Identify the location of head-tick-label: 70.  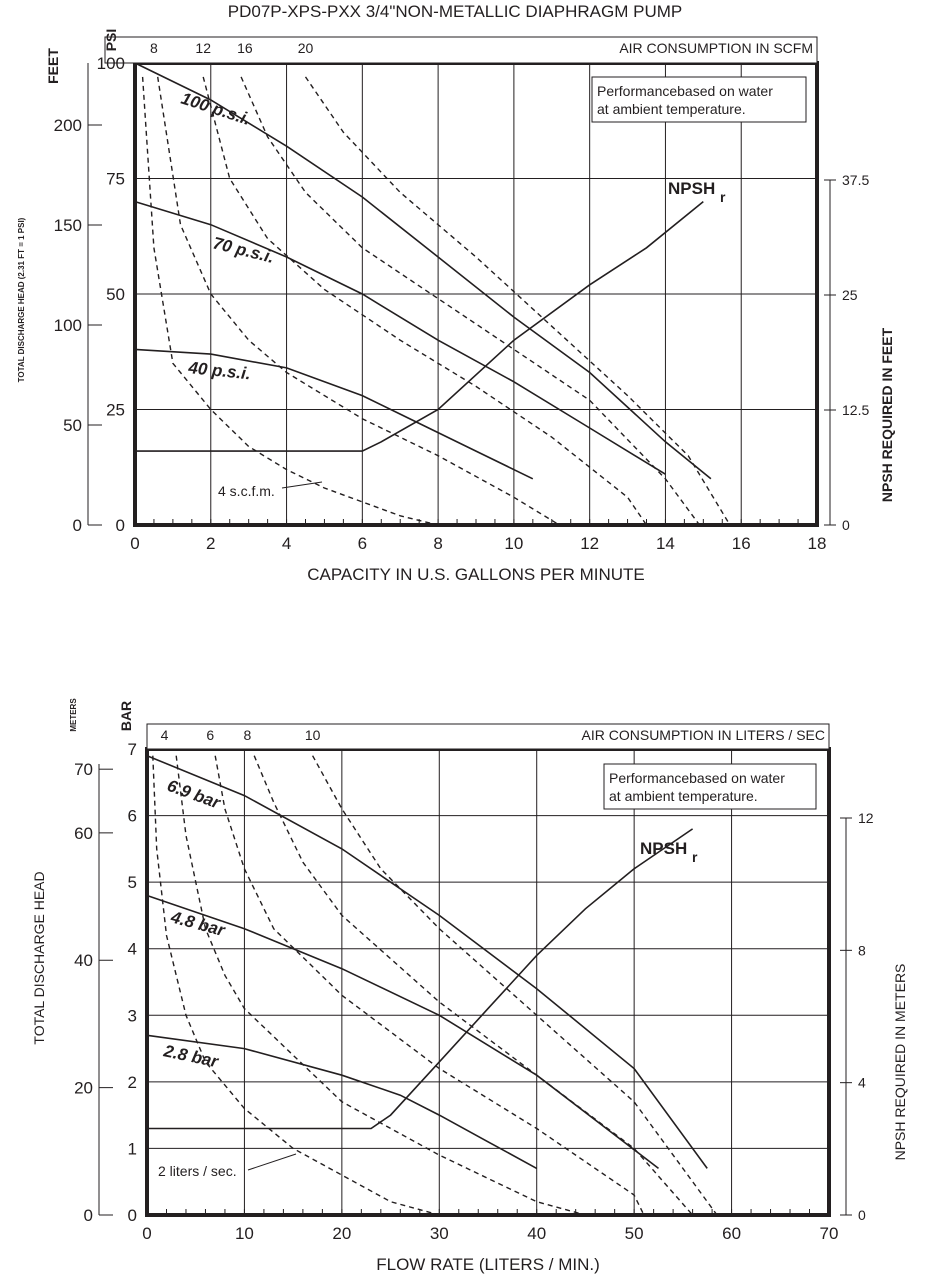
(83, 769).